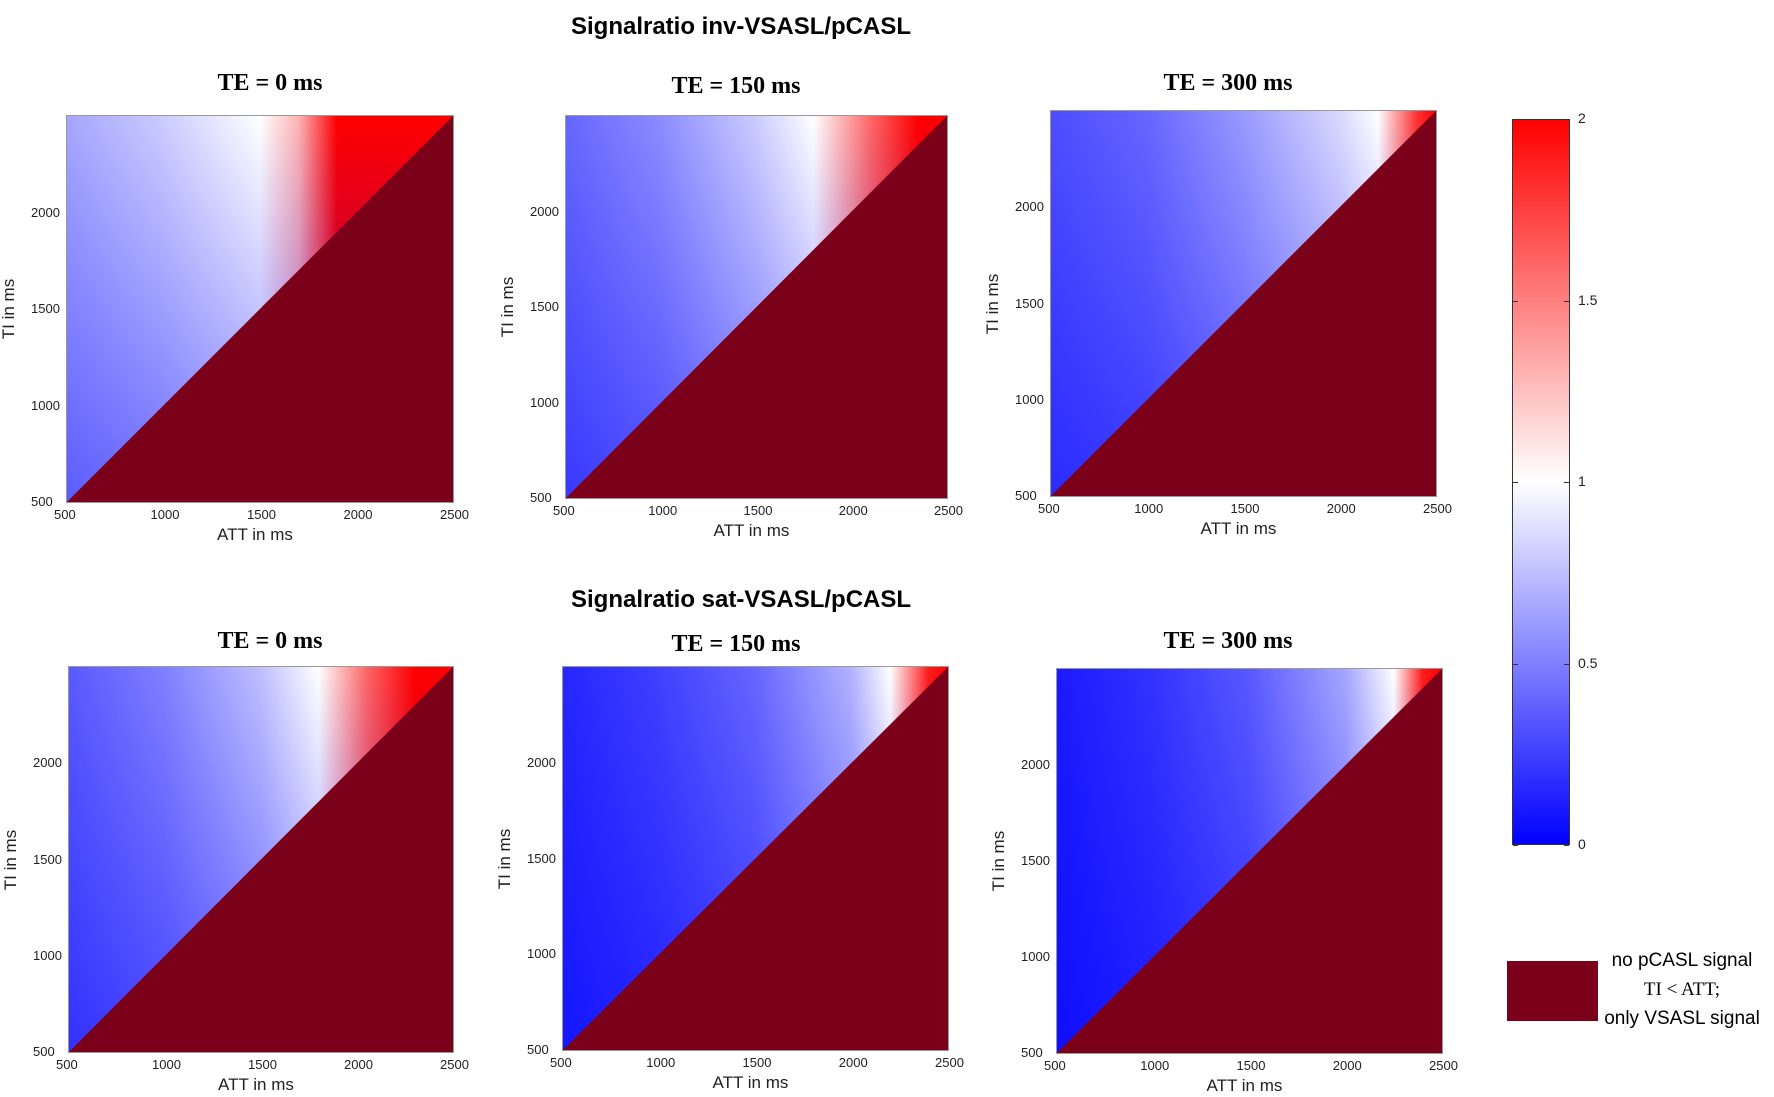  What do you see at coordinates (1682, 960) in the screenshot?
I see `legend-line-1: no pCASL signal` at bounding box center [1682, 960].